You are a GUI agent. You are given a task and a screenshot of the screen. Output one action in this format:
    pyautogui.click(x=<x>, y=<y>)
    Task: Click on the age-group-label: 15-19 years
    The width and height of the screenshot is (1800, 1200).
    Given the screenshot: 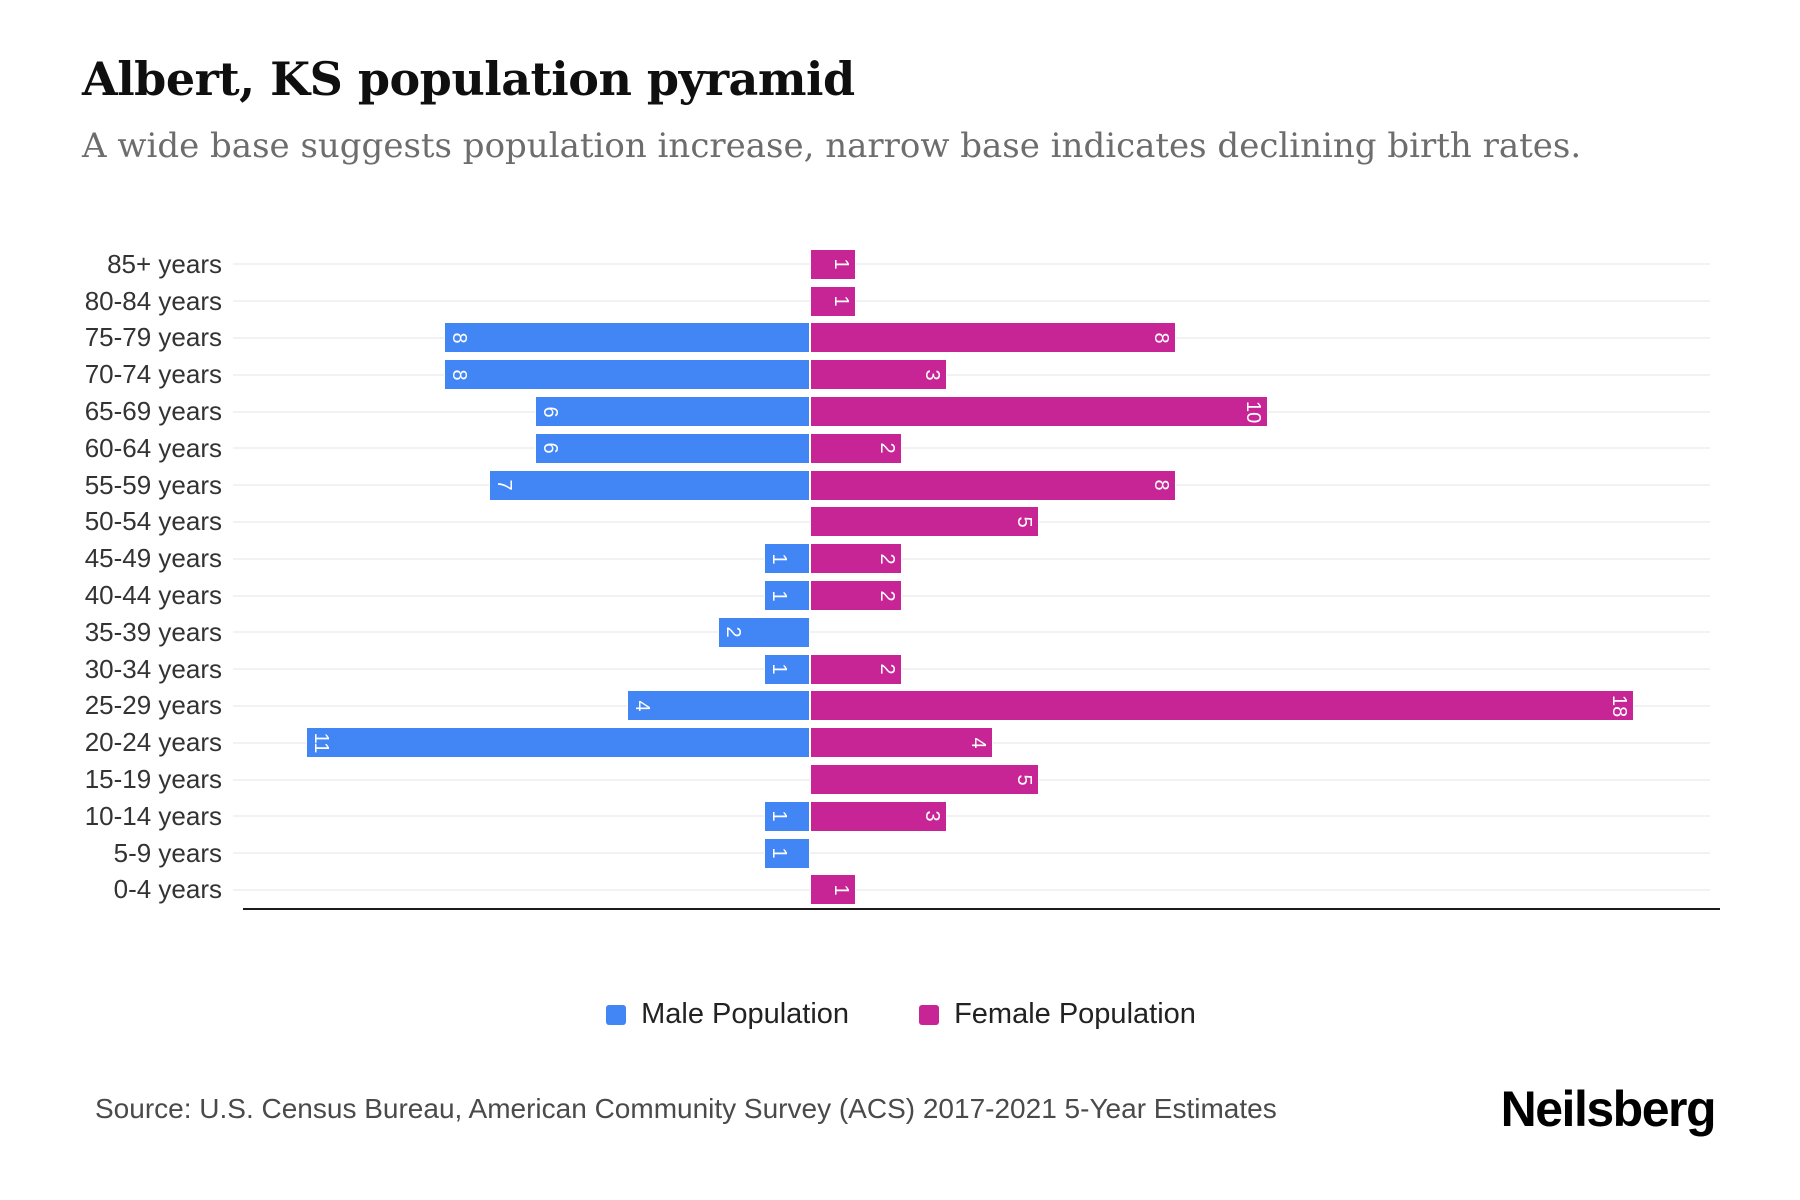 What is the action you would take?
    pyautogui.click(x=153, y=779)
    